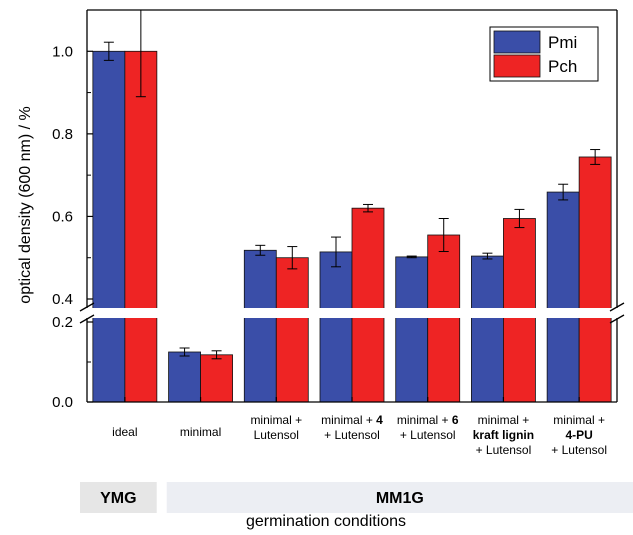 The width and height of the screenshot is (633, 535). I want to click on y-tick-label: 0.8, so click(62, 134).